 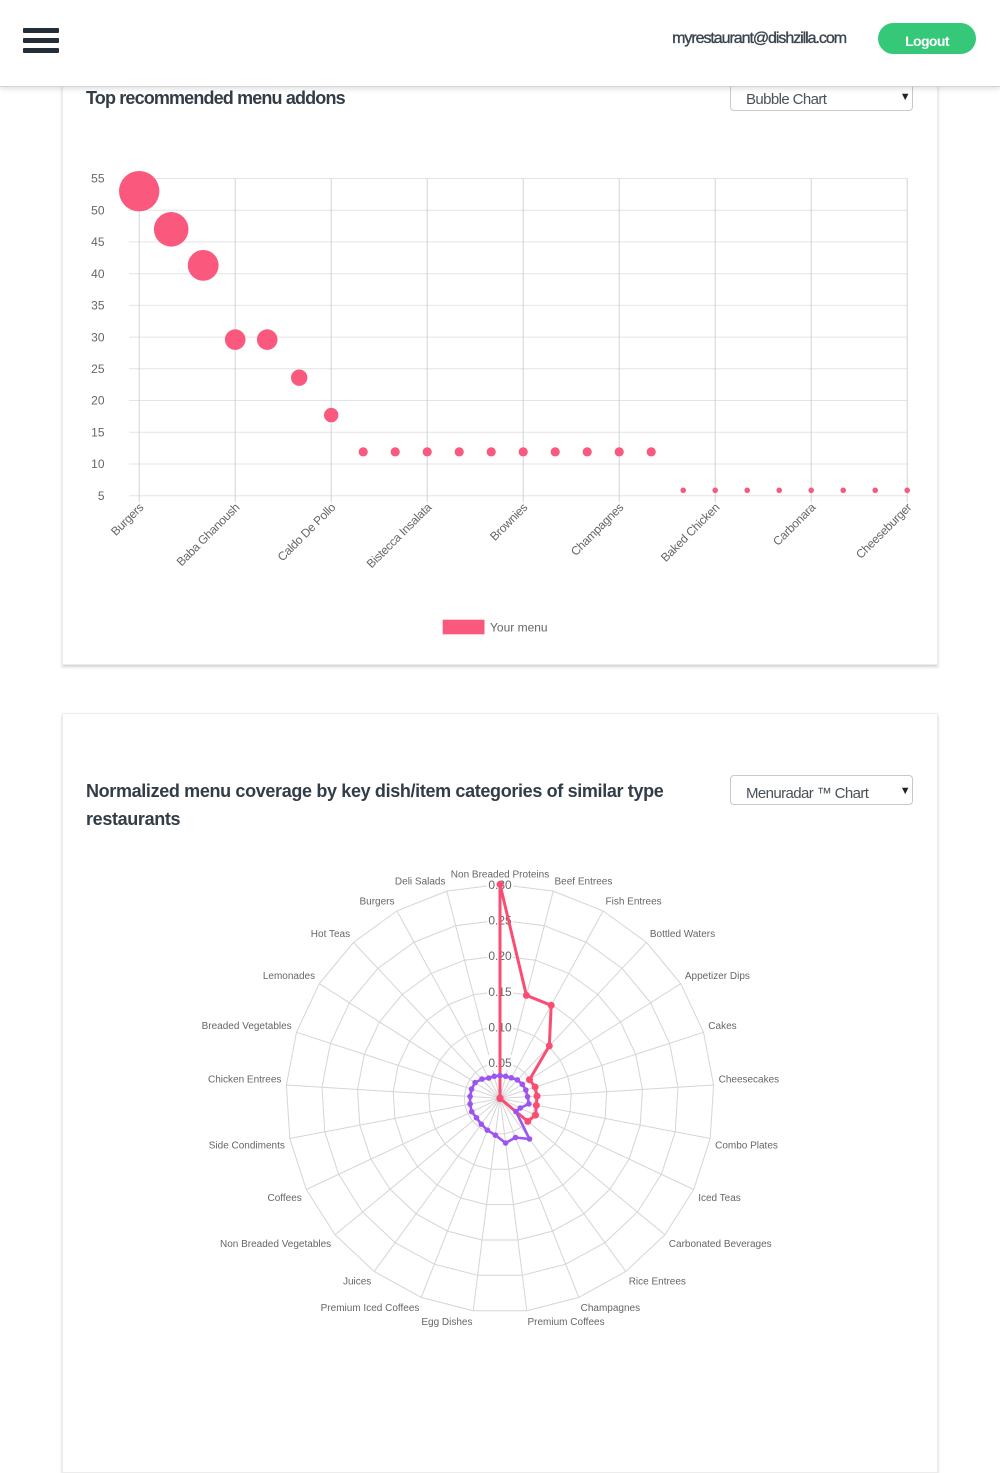 What do you see at coordinates (208, 534) in the screenshot?
I see `svg-text: Baba Ghanoush` at bounding box center [208, 534].